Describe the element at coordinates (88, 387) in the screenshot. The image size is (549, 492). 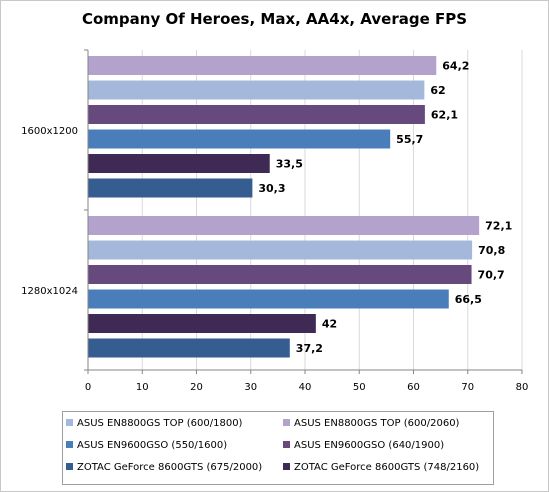
I see `x-tick-label: 0` at that location.